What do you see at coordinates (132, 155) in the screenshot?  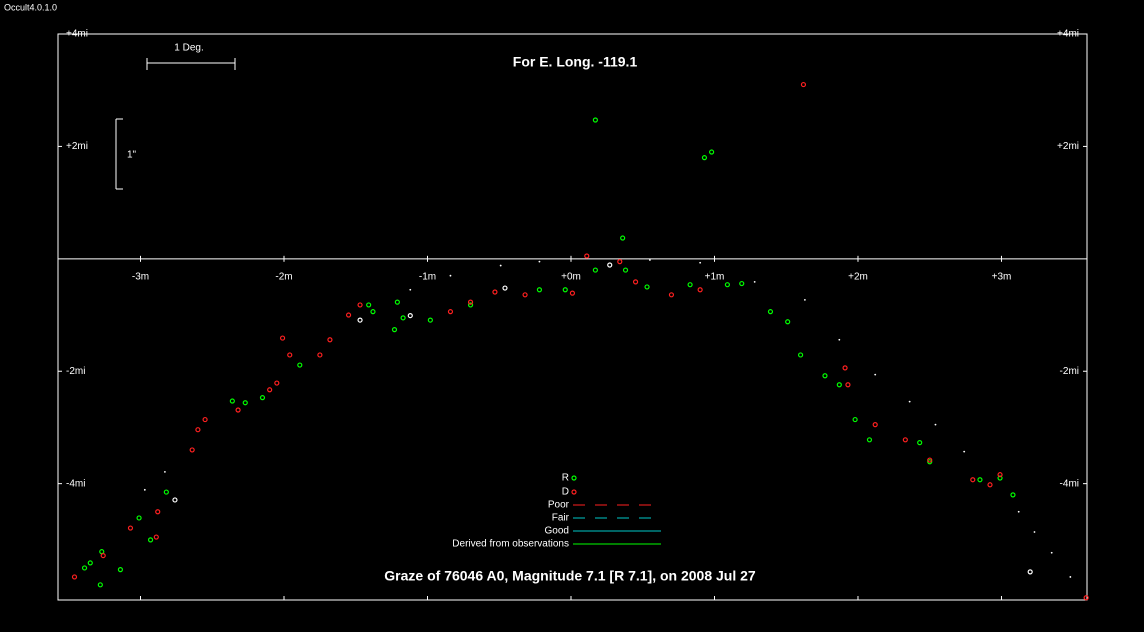 I see `scale-label: 1"` at bounding box center [132, 155].